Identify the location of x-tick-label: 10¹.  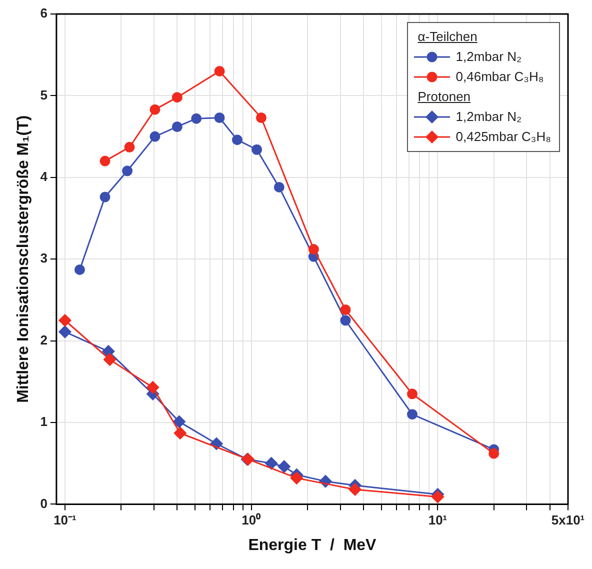
(438, 520).